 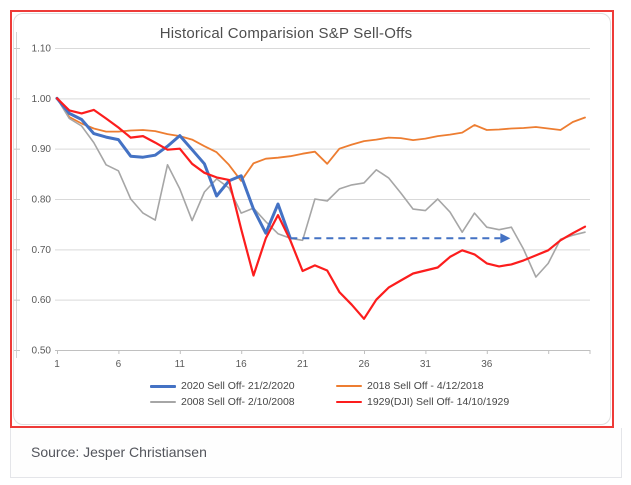 What do you see at coordinates (42, 351) in the screenshot?
I see `y-tick-label: 0.50` at bounding box center [42, 351].